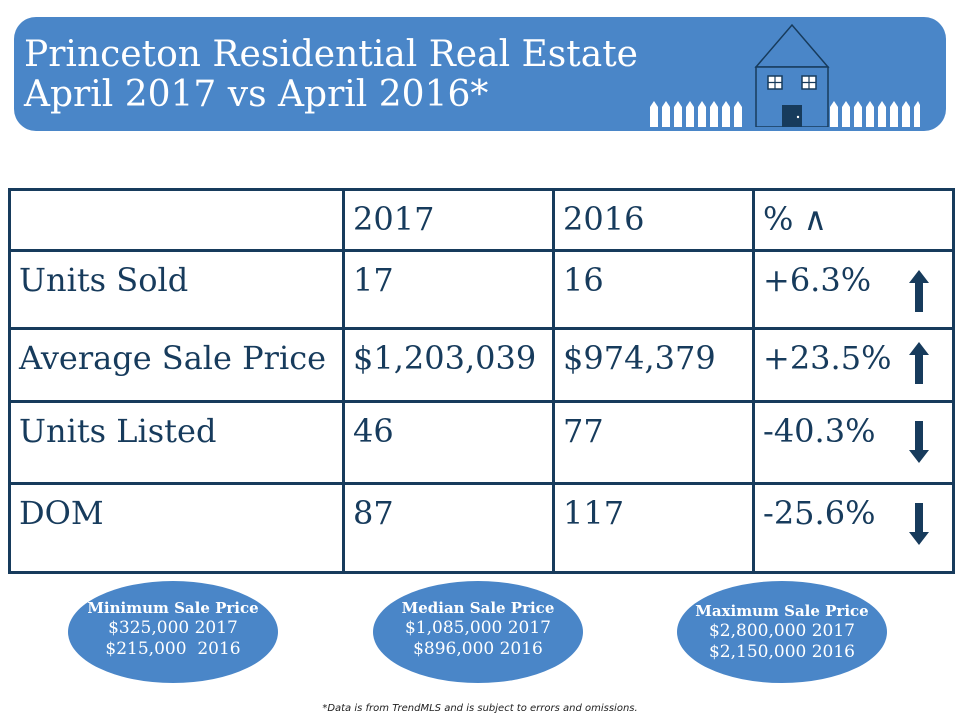 This screenshot has width=960, height=720. Describe the element at coordinates (478, 608) in the screenshot. I see `median-sale-price-title: Median Sale Price` at that location.